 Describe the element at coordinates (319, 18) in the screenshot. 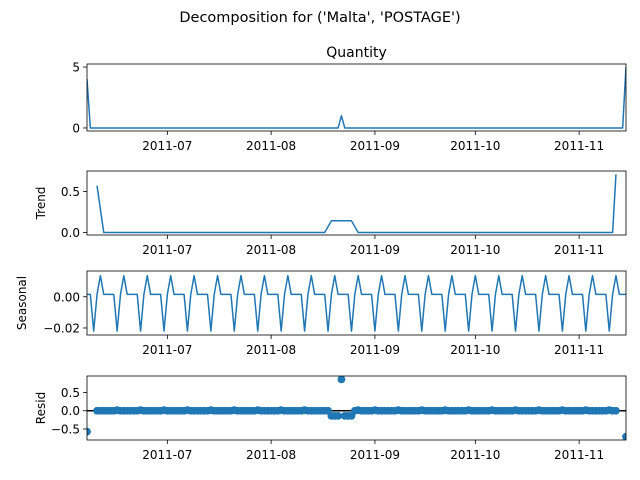

I see `figure-suptitle: Decomposition for ('Malta', 'POSTAGE')` at that location.